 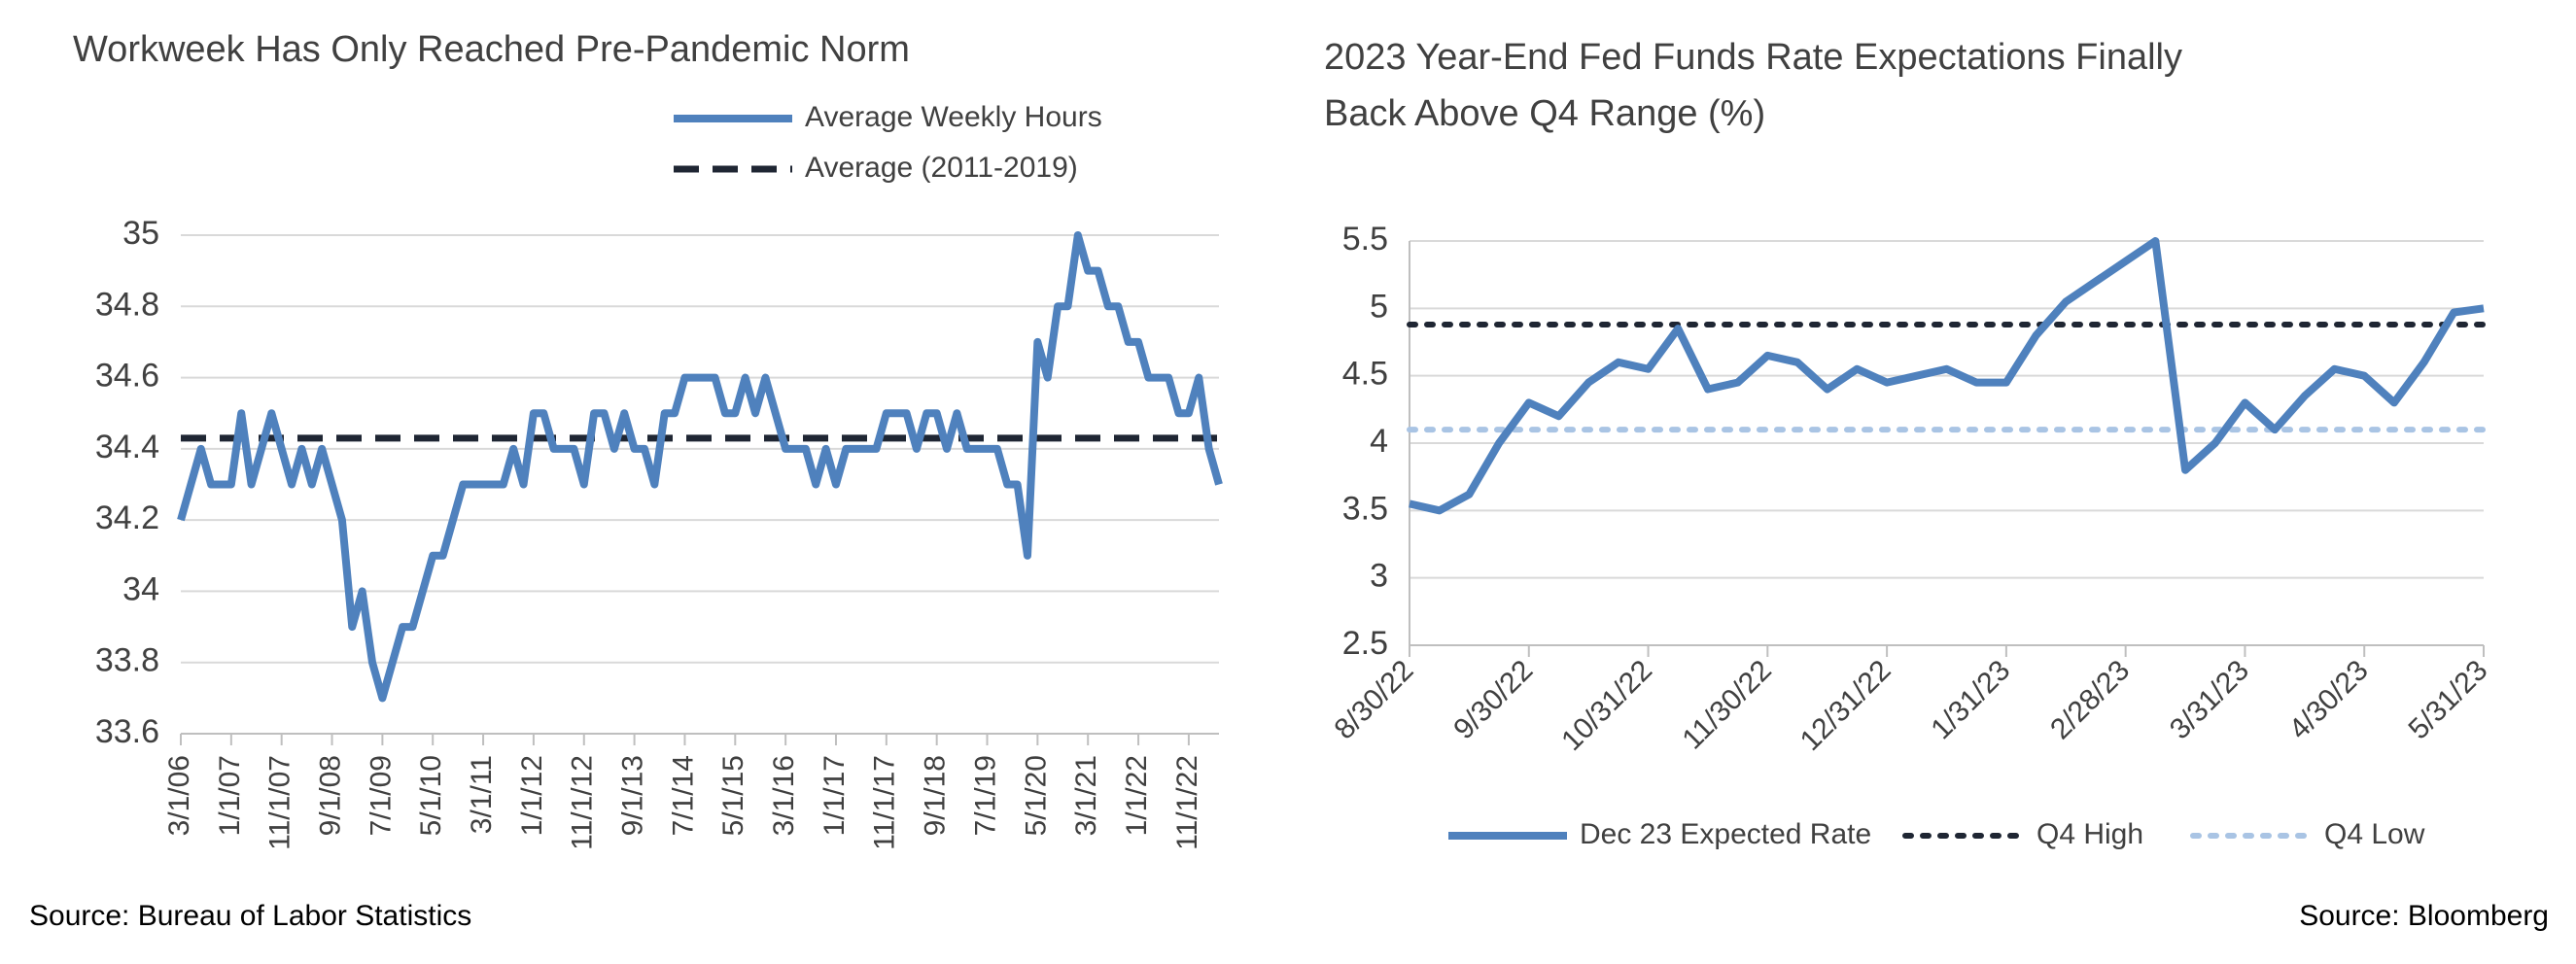 I want to click on y-tick-label: 4, so click(x=1379, y=441).